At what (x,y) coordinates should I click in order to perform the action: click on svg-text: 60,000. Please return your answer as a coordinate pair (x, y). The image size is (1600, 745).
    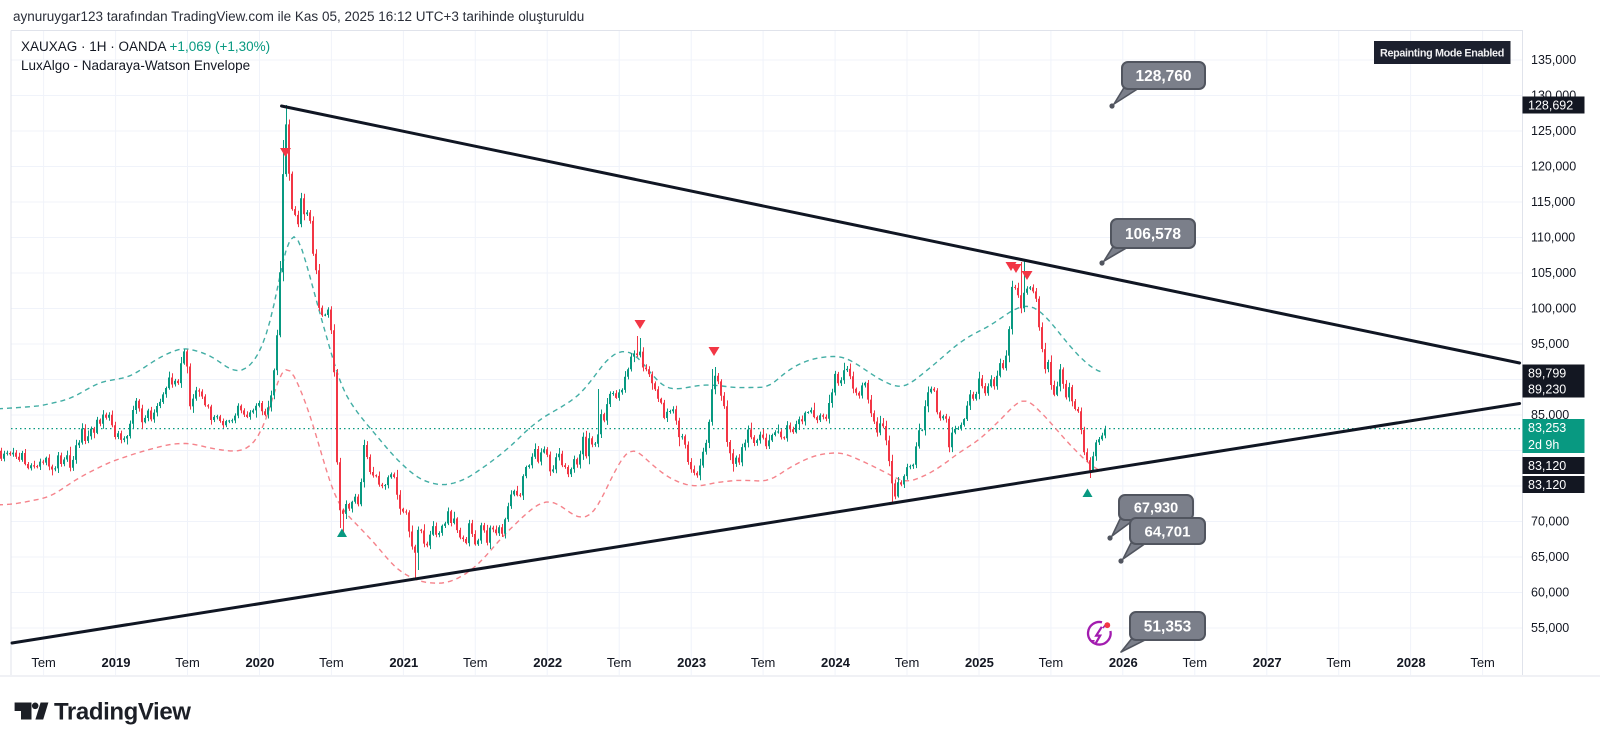
    Looking at the image, I should click on (1550, 593).